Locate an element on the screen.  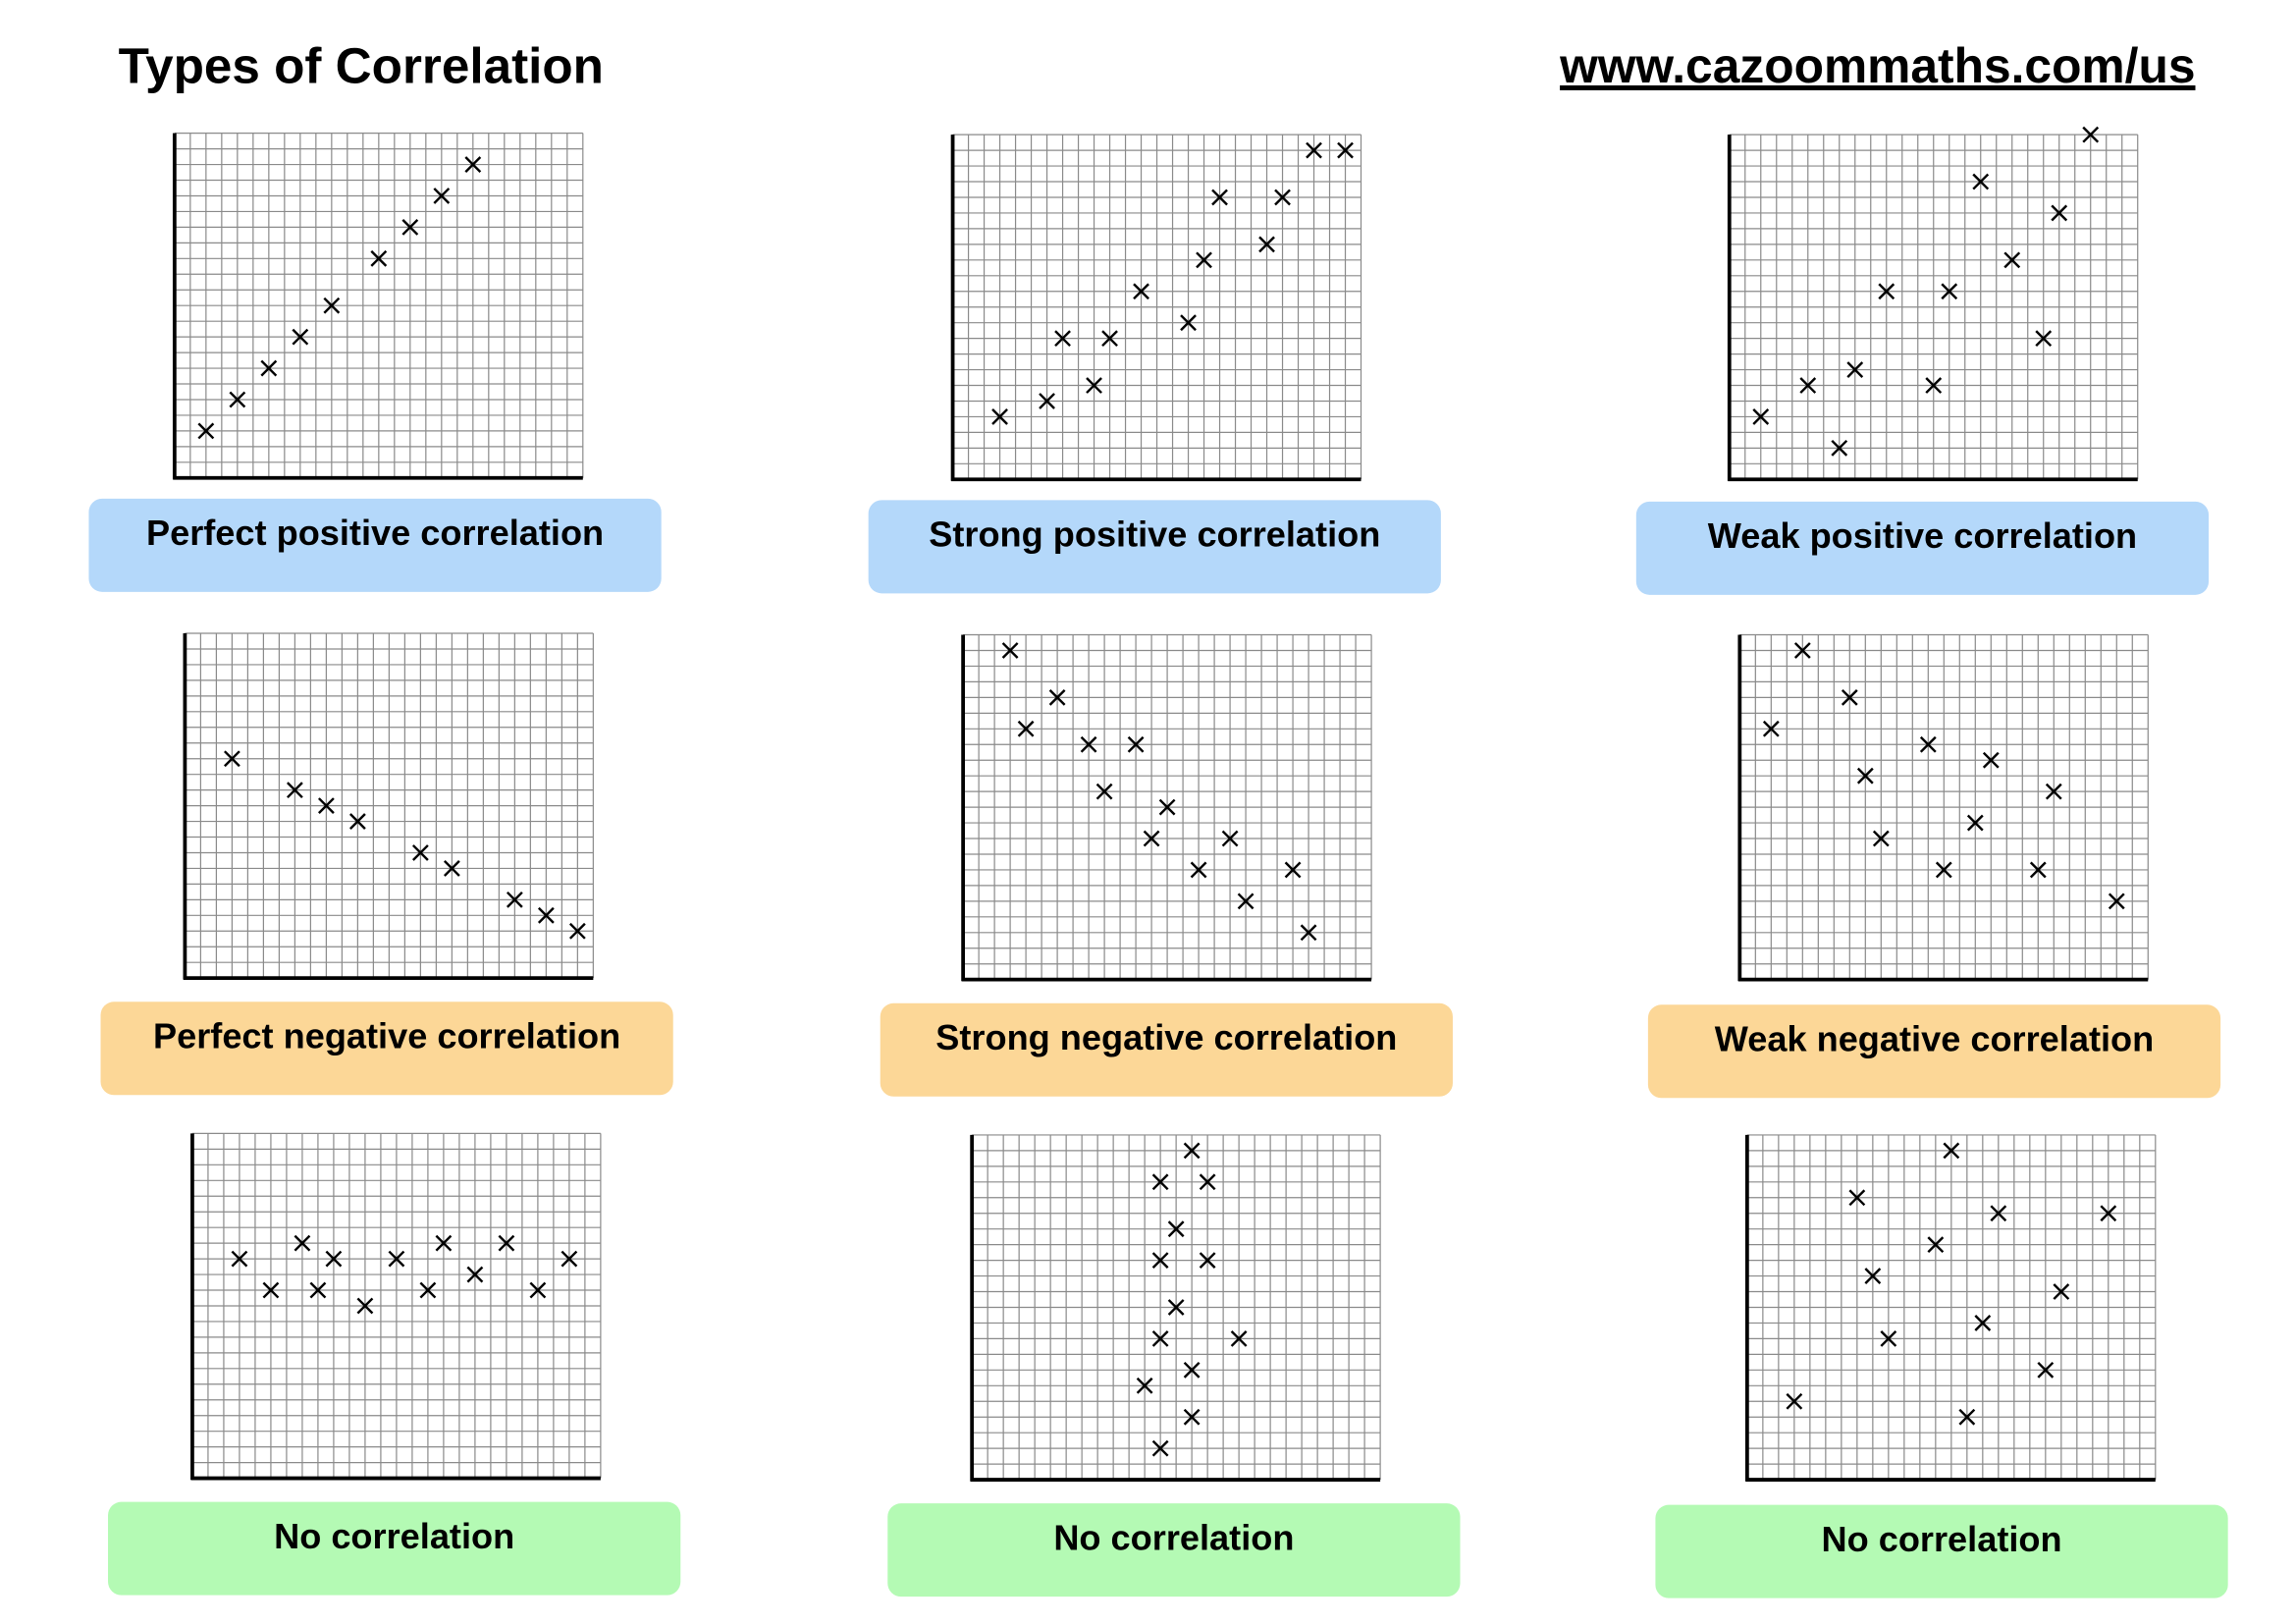
chart-label: Perfect positive correlation is located at coordinates (375, 533).